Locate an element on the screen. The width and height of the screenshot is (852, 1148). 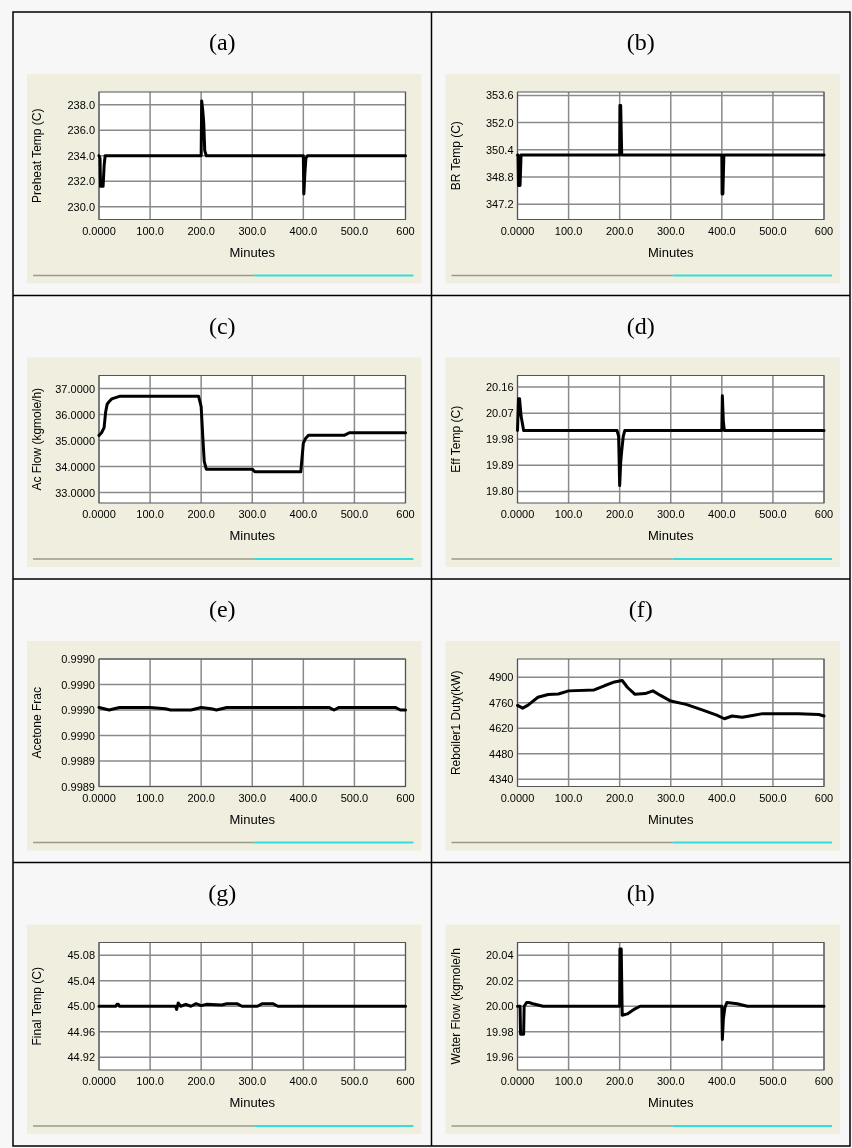
y-axis-title: Acetone Frac is located at coordinates (37, 723).